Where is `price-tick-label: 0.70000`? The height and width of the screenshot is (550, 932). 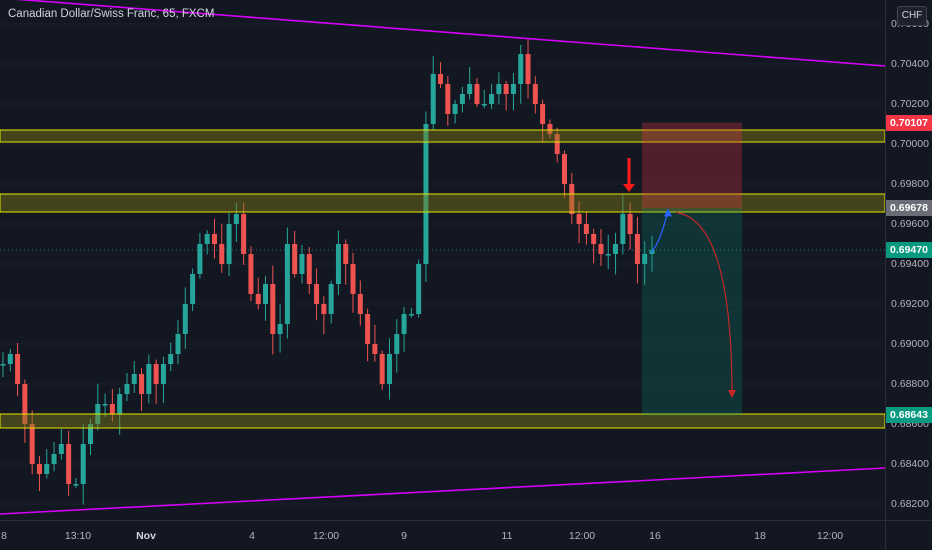
price-tick-label: 0.70000 is located at coordinates (910, 144).